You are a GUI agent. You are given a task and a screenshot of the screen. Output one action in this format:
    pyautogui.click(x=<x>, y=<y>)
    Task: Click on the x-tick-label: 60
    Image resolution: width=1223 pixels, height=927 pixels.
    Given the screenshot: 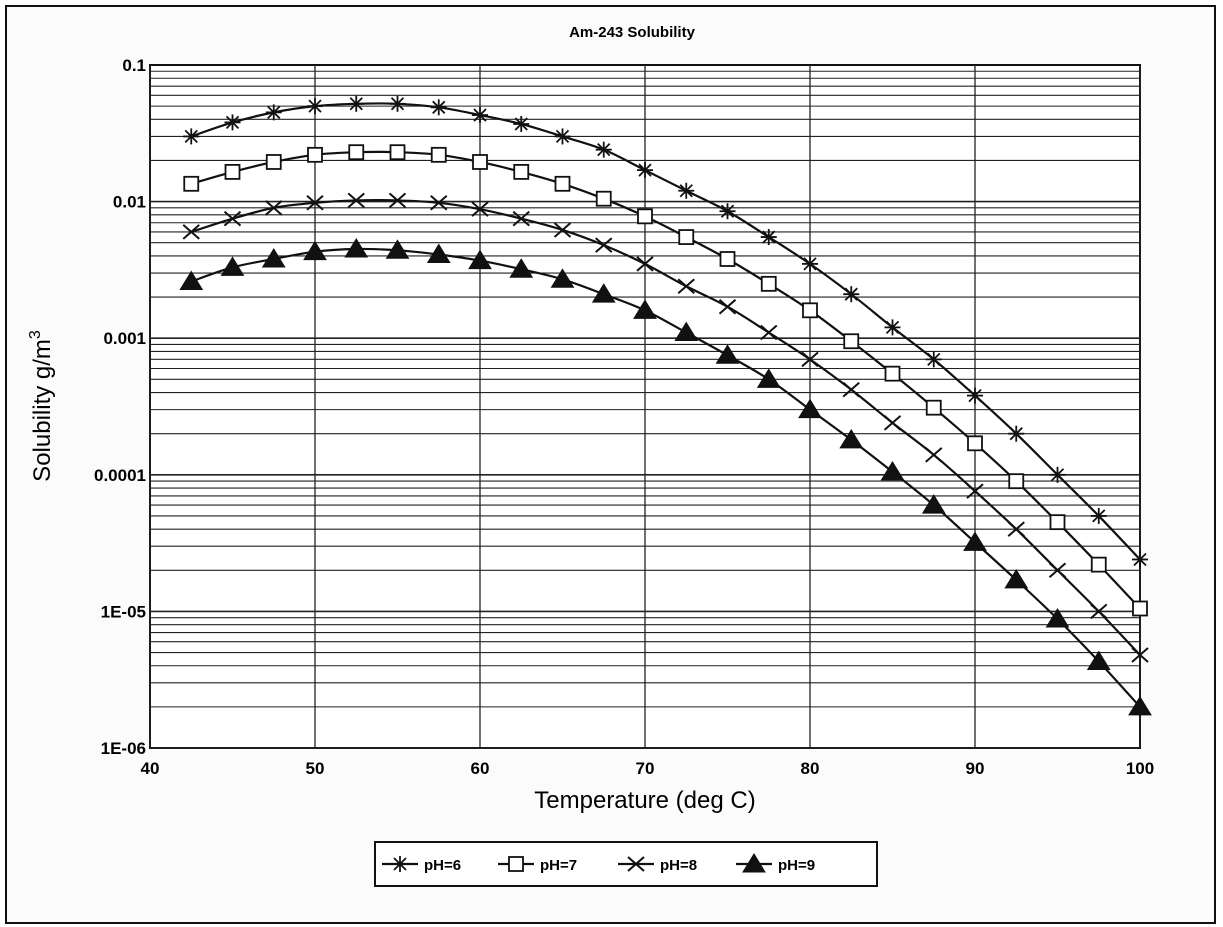 What is the action you would take?
    pyautogui.click(x=480, y=768)
    